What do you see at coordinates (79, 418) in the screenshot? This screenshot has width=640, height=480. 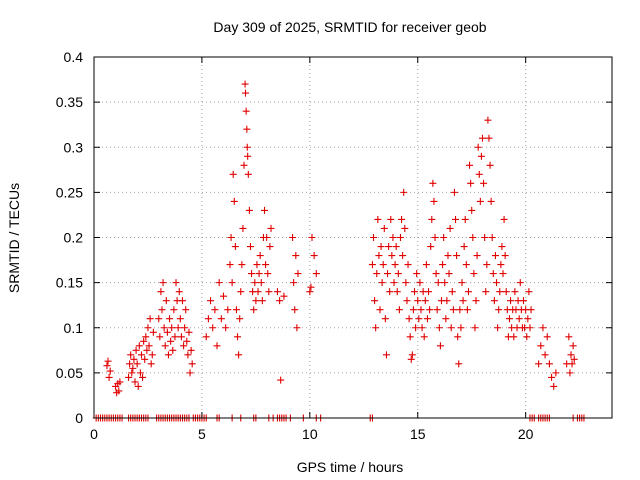 I see `y-tick-label: 0` at bounding box center [79, 418].